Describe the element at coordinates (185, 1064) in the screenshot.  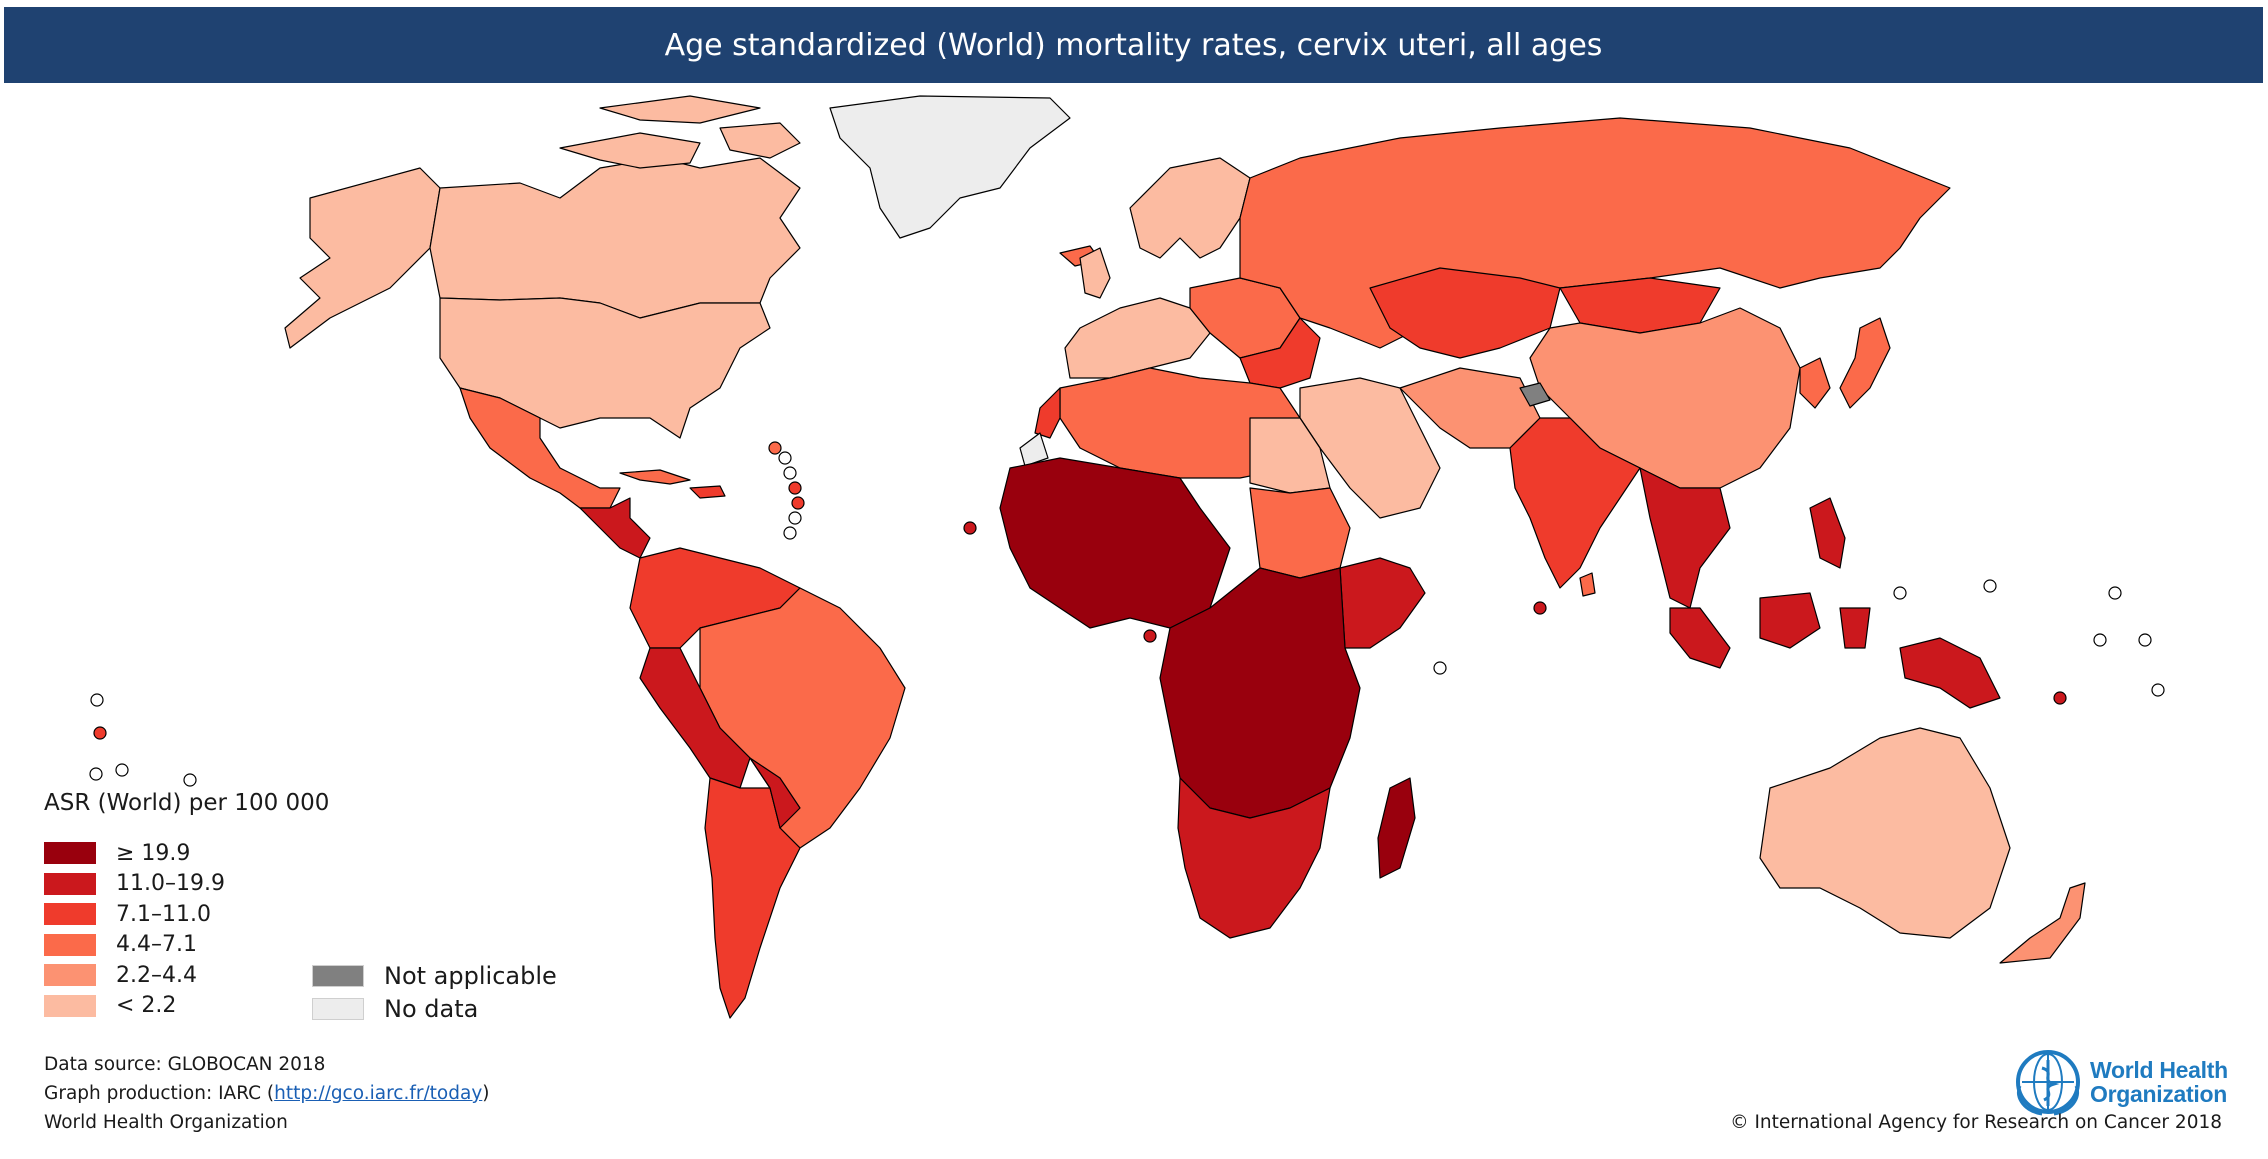
I see `data-source: Data source: GLOBOCAN 2018` at that location.